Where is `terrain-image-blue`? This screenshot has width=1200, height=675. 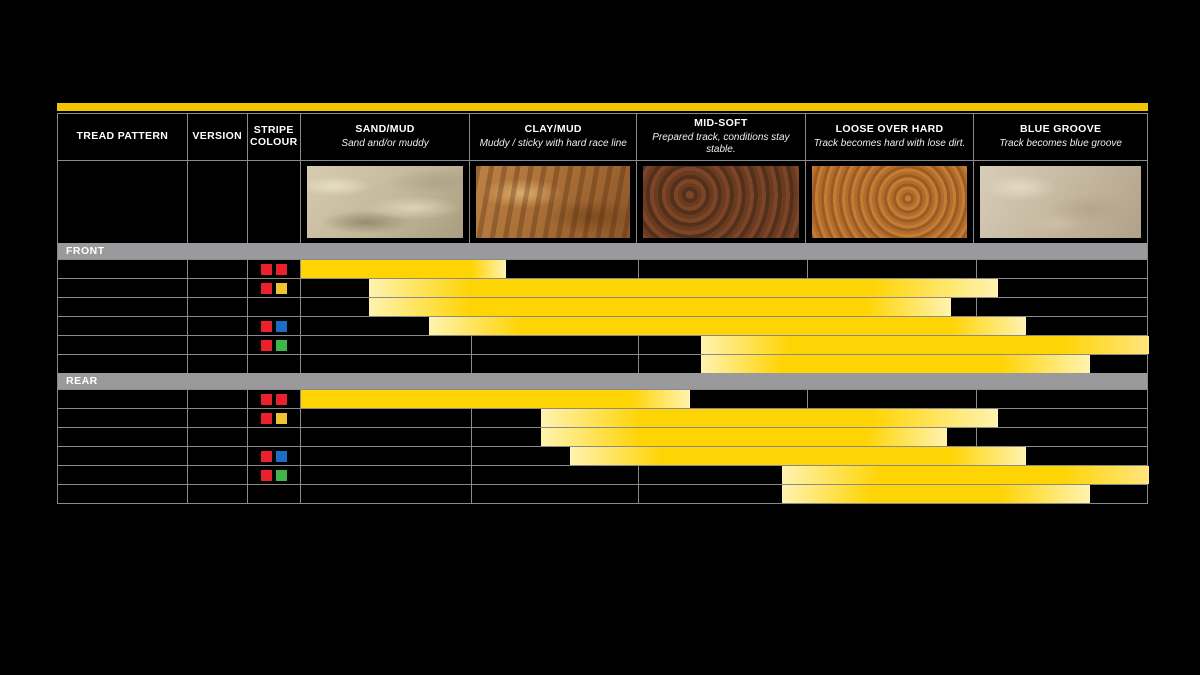
terrain-image-blue is located at coordinates (1060, 202).